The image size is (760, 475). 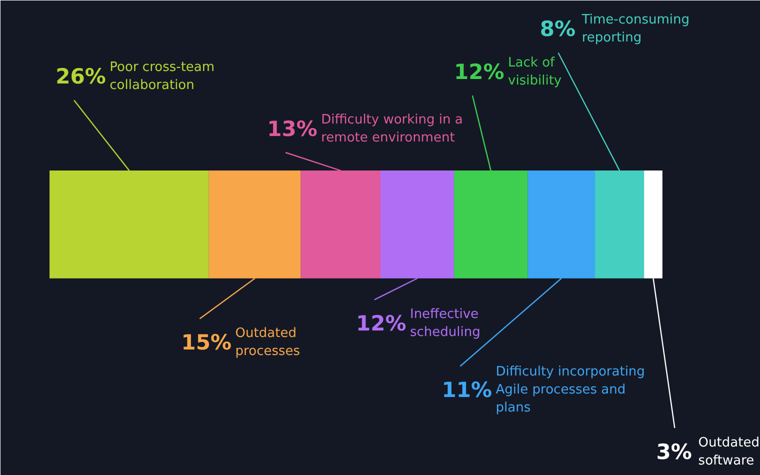 What do you see at coordinates (81, 76) in the screenshot?
I see `data-label: 26%` at bounding box center [81, 76].